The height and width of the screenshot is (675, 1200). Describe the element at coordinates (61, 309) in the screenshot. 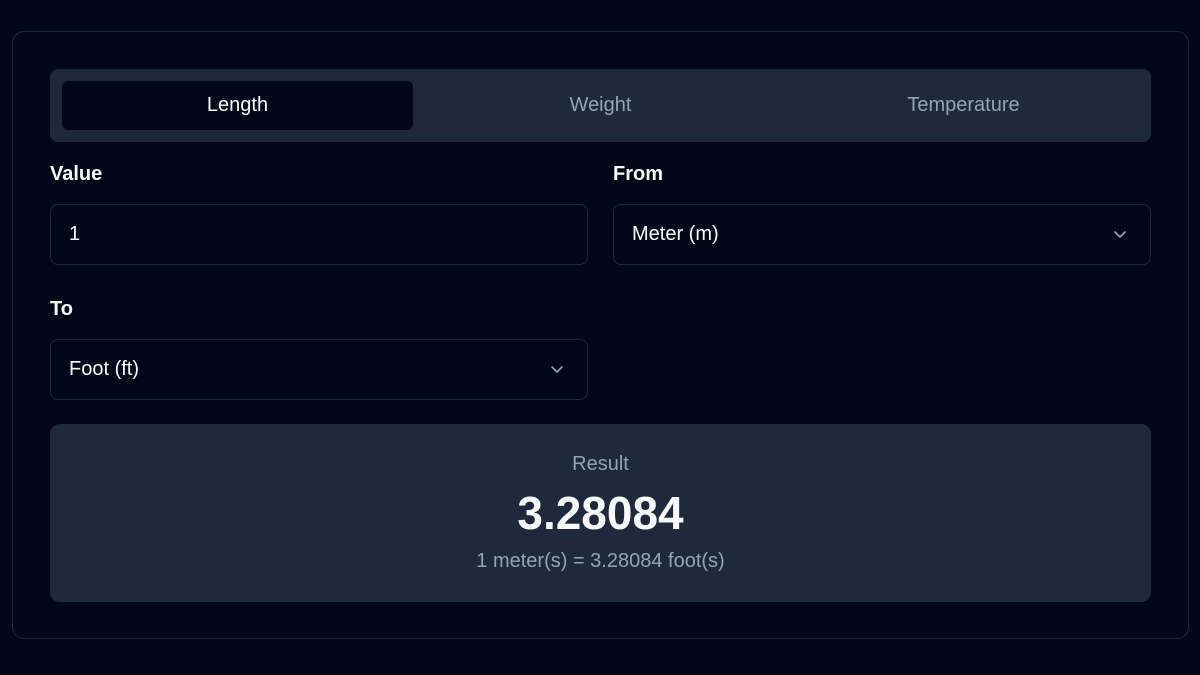

I see `to-label: To` at that location.